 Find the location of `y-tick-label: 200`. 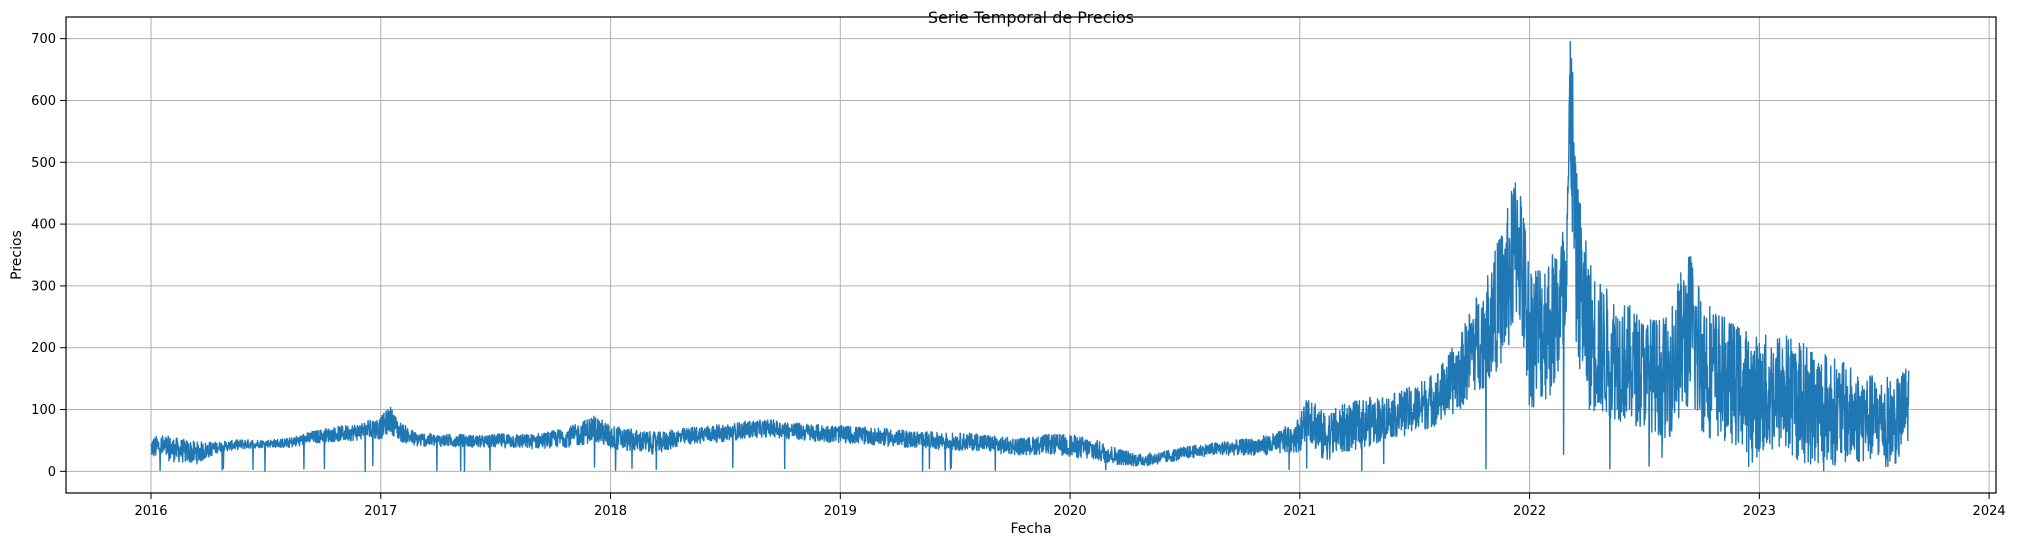

y-tick-label: 200 is located at coordinates (43, 348).